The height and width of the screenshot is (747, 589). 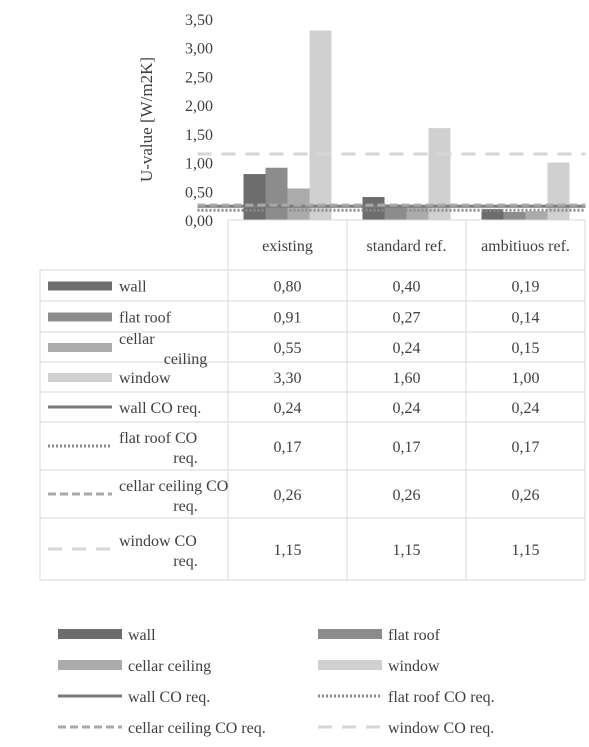 What do you see at coordinates (288, 287) in the screenshot?
I see `table-cell-wall-existing: 0,80` at bounding box center [288, 287].